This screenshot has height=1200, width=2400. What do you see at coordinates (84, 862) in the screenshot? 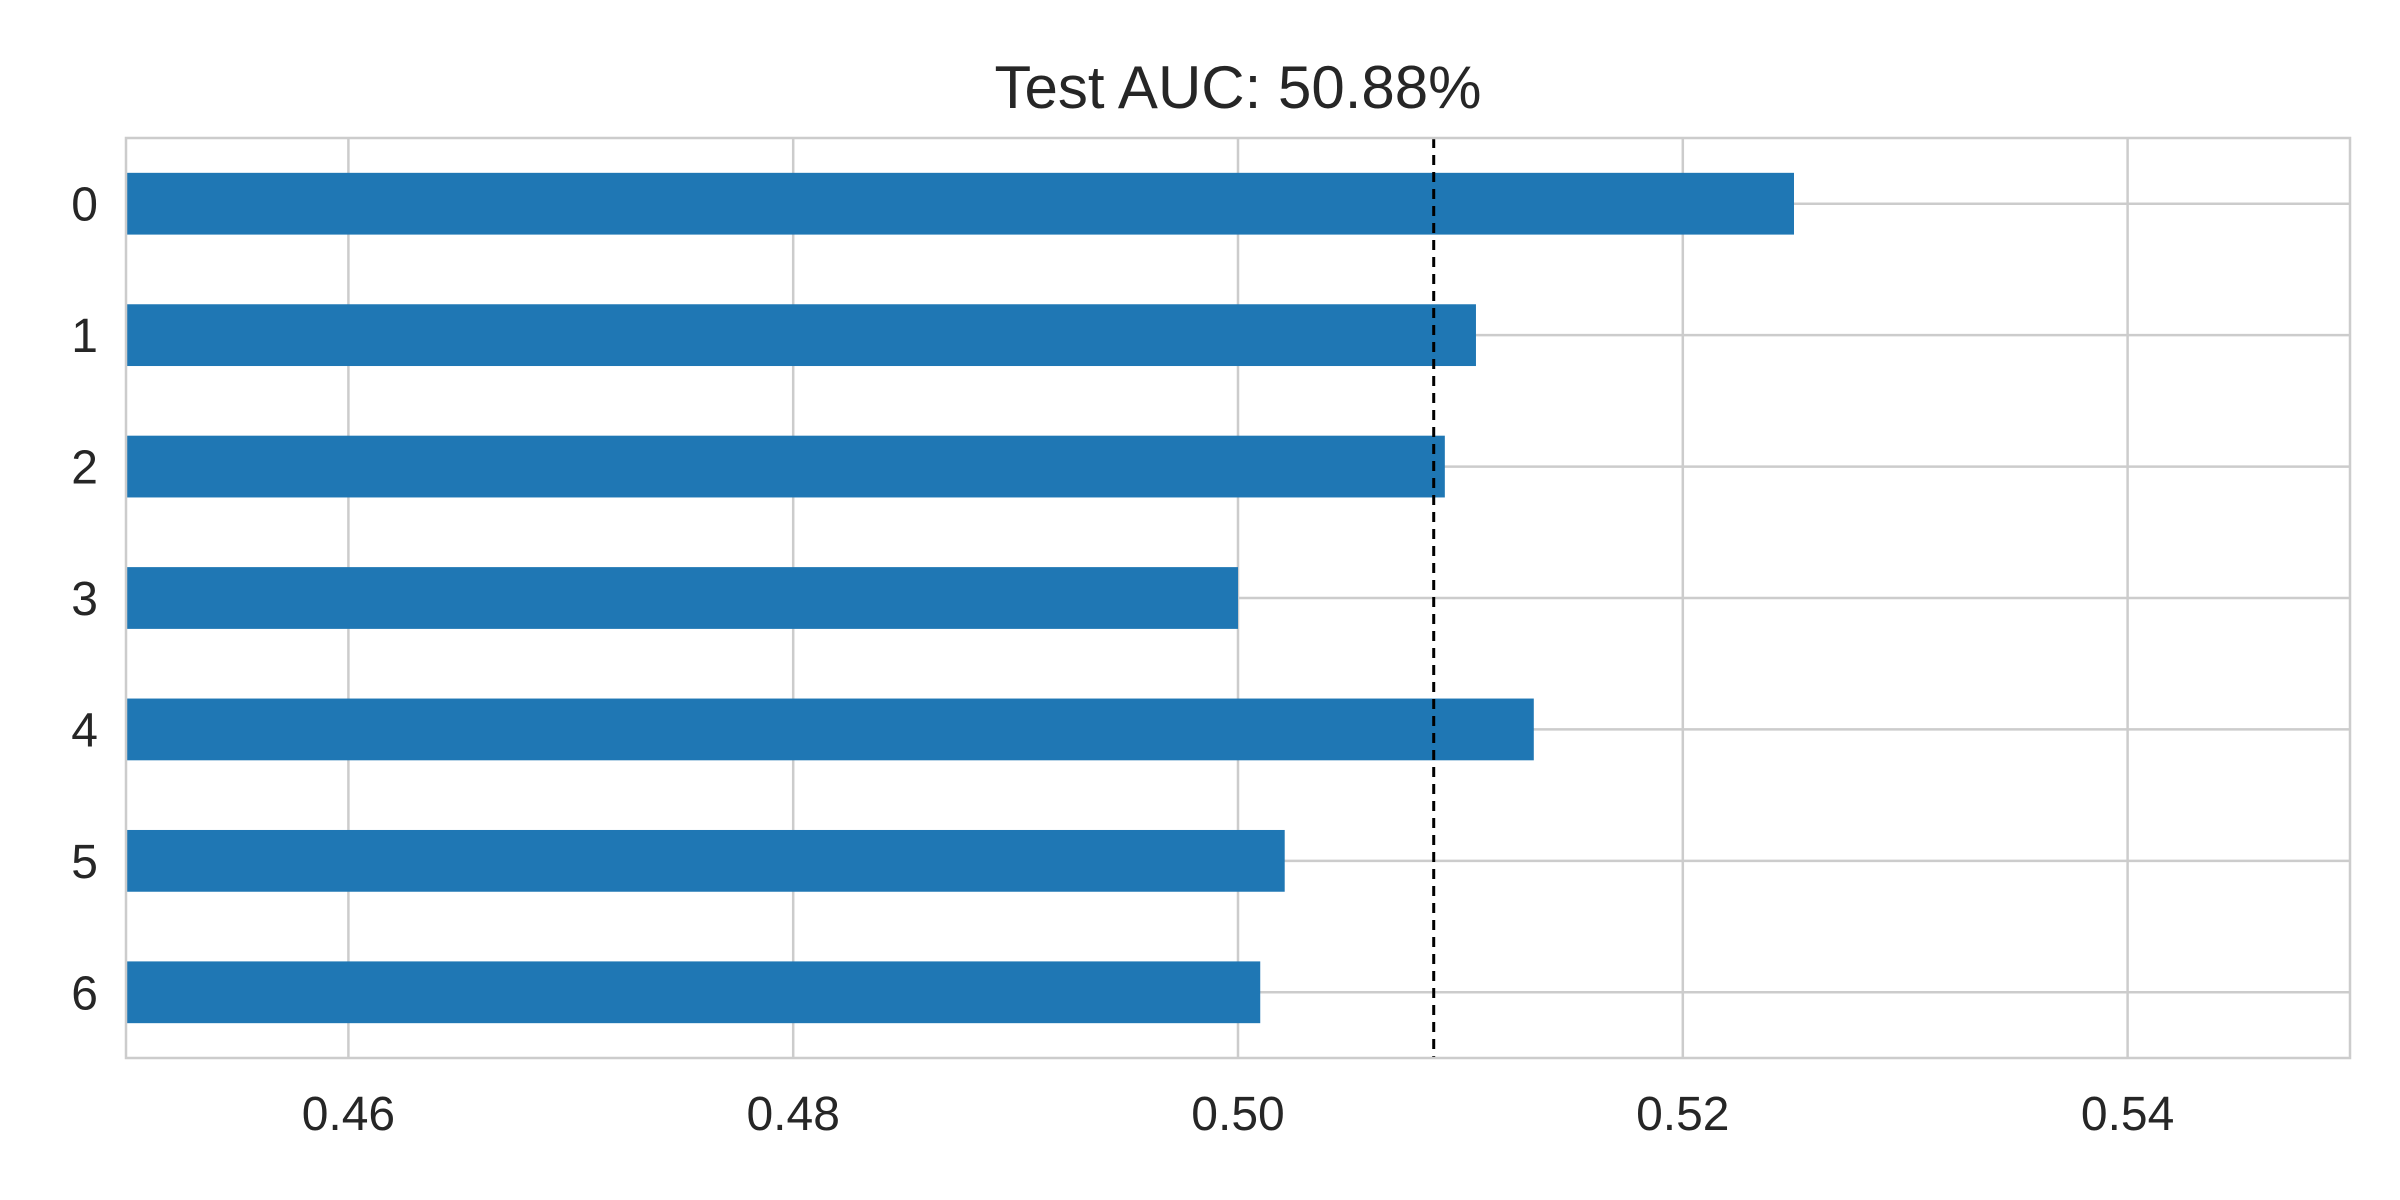
I see `y-tick-label-5: 5` at bounding box center [84, 862].